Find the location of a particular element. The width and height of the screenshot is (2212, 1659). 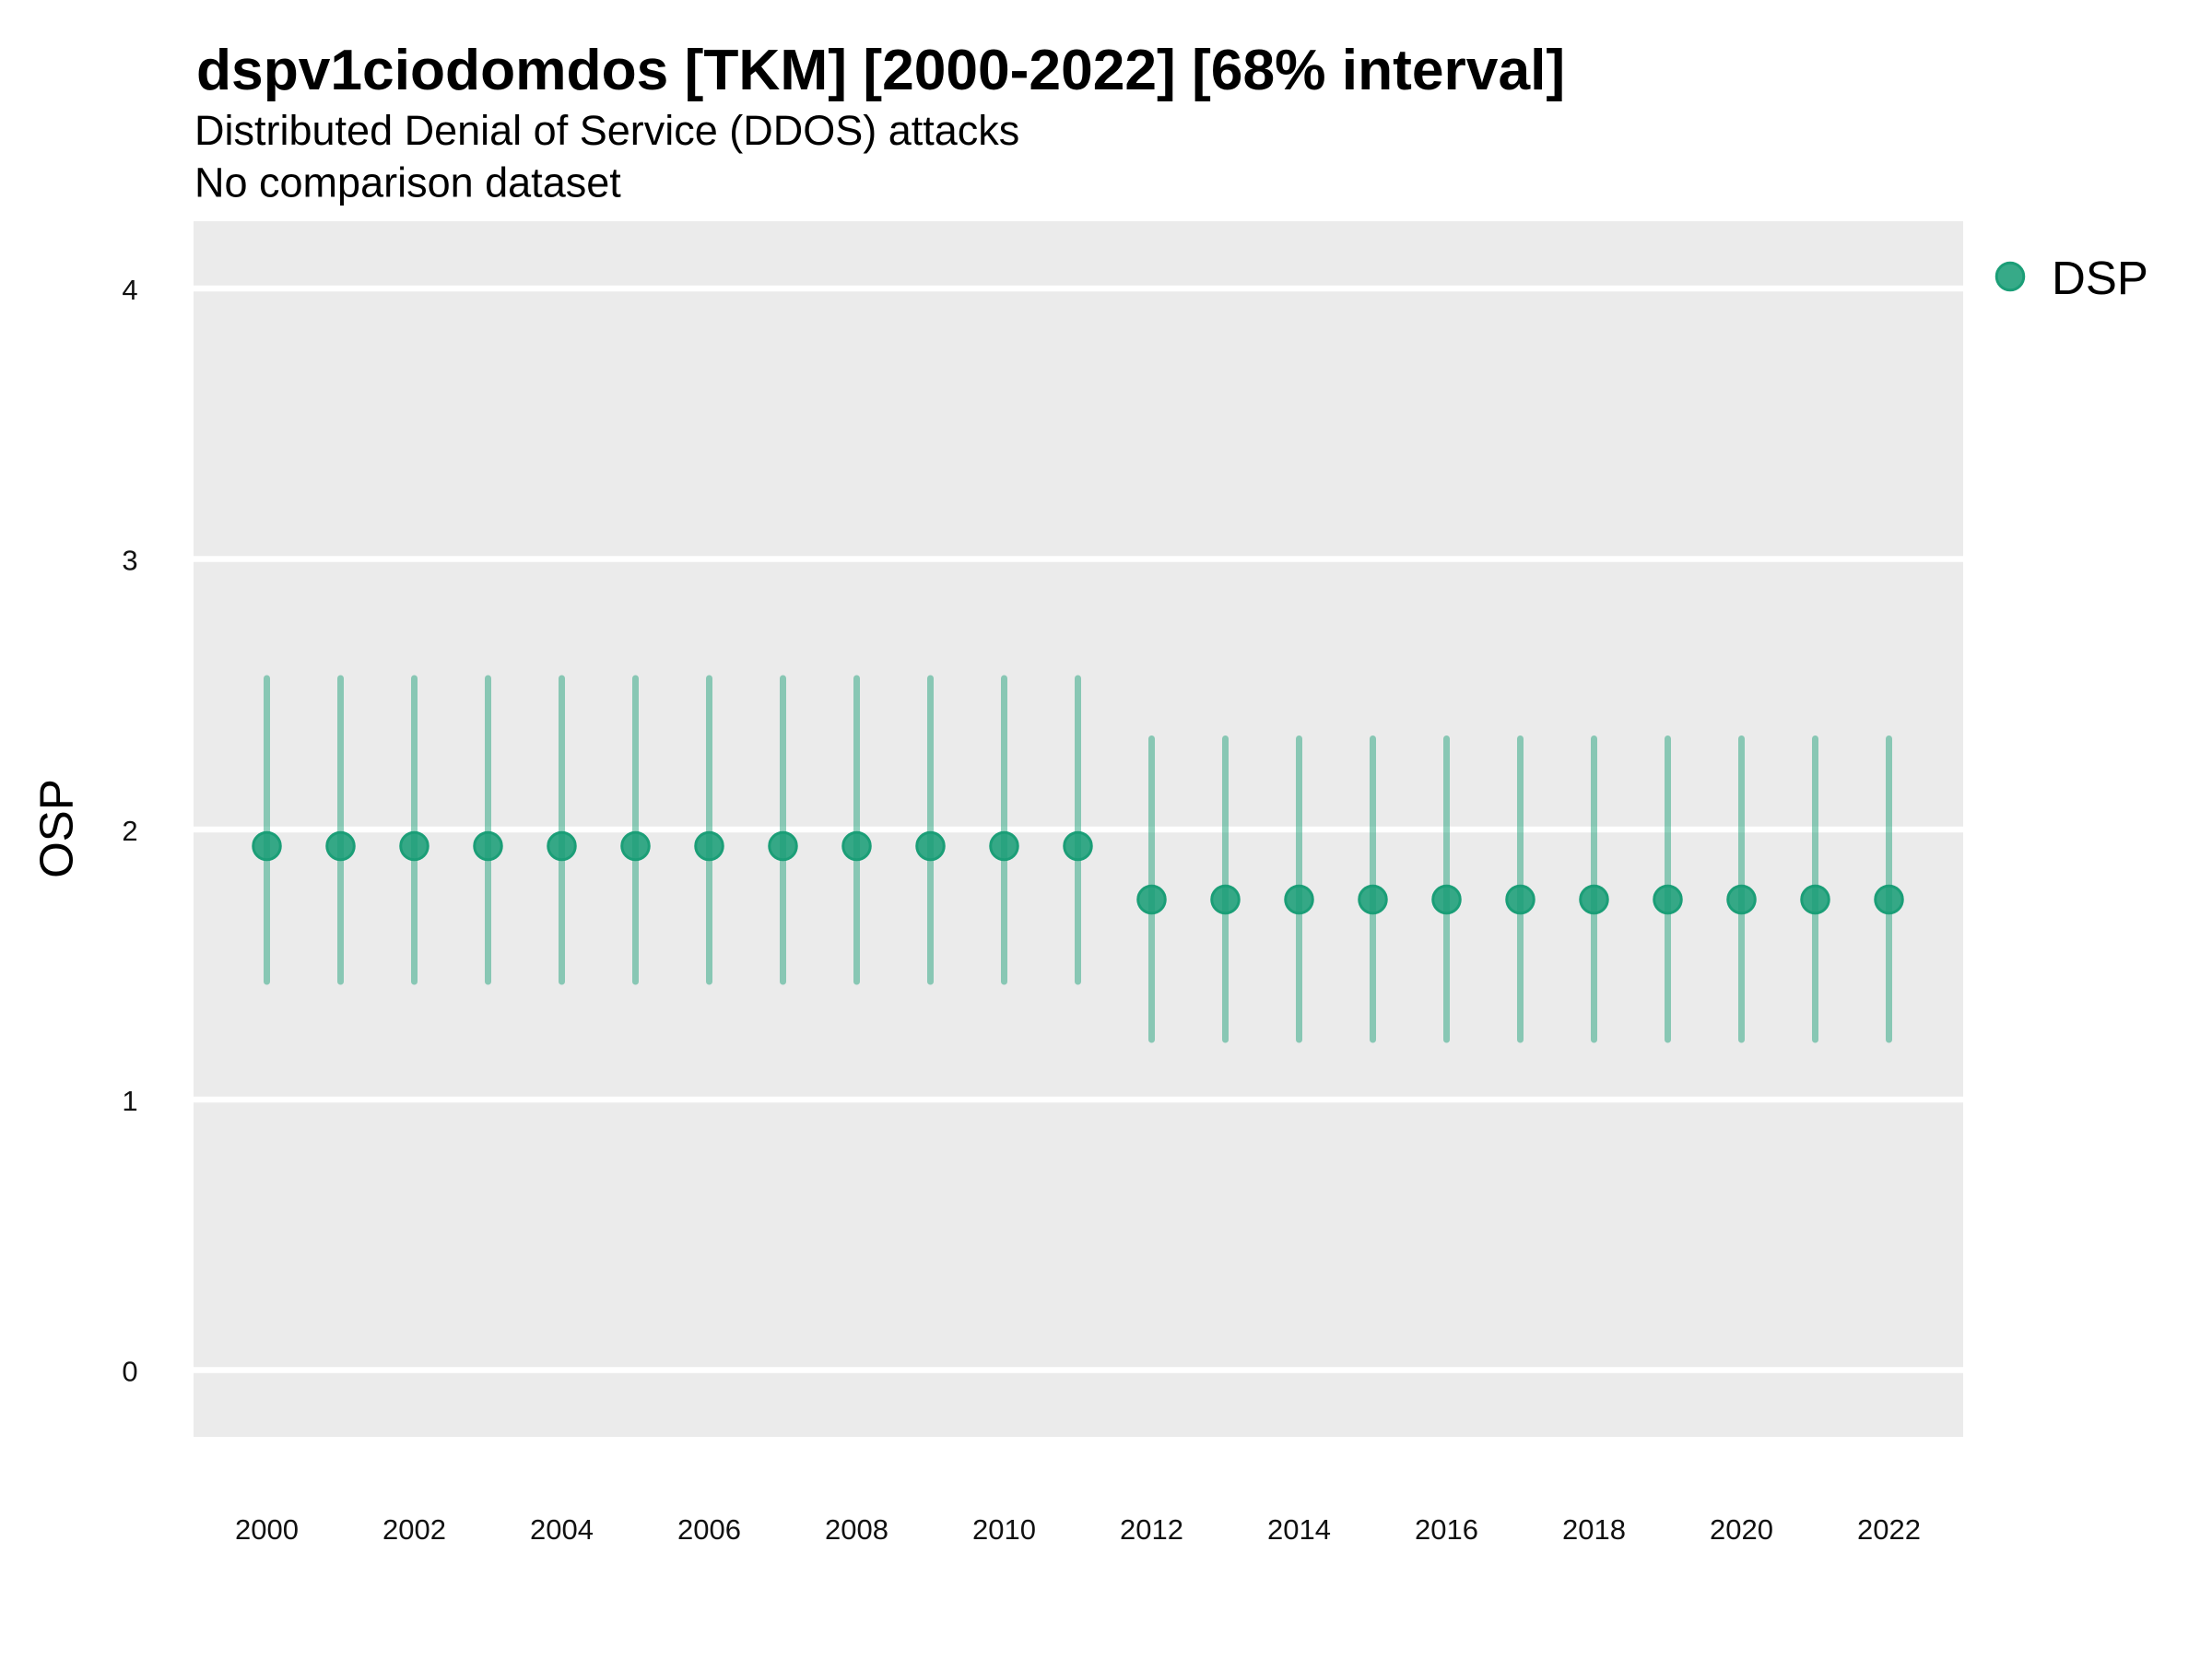

svg-text: 1 is located at coordinates (129, 1101).